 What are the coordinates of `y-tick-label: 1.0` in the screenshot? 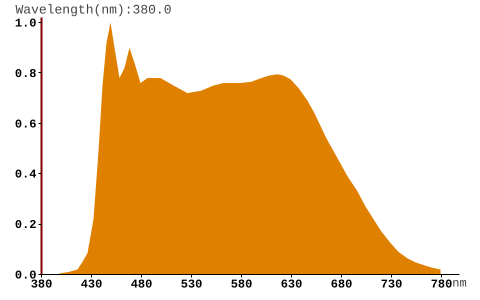 It's located at (25, 23).